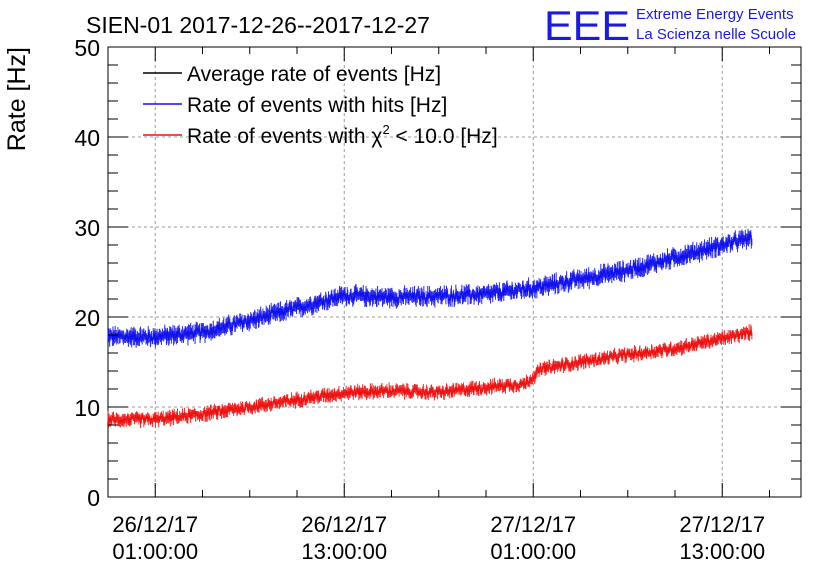  What do you see at coordinates (284, 136) in the screenshot?
I see `legend-label-chi2-head: Rate of events with χ` at bounding box center [284, 136].